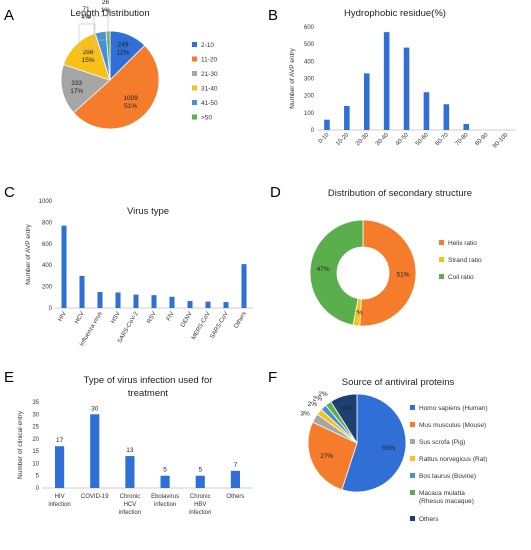  What do you see at coordinates (323, 269) in the screenshot?
I see `pie-percent-label-2: 47%` at bounding box center [323, 269].